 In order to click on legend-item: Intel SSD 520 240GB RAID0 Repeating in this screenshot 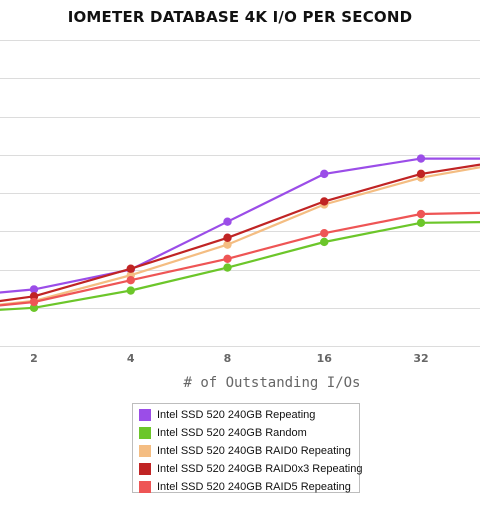, I will do `click(249, 451)`.